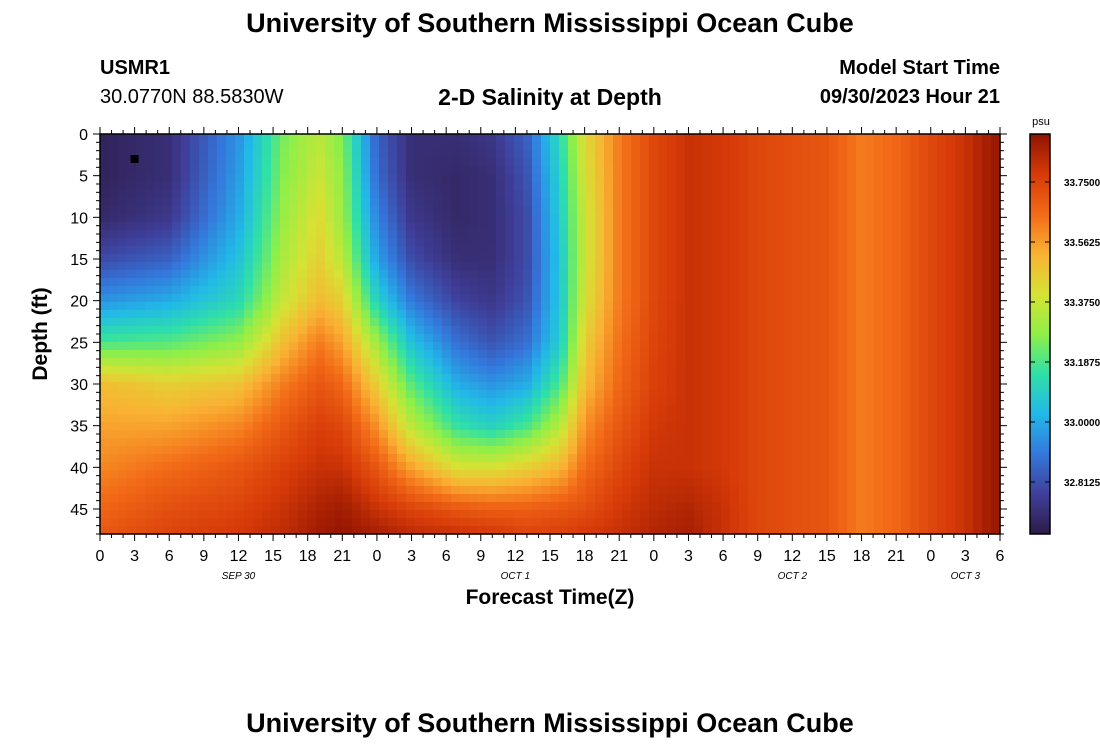  Describe the element at coordinates (919, 68) in the screenshot. I see `model-start-label: Model Start Time` at that location.